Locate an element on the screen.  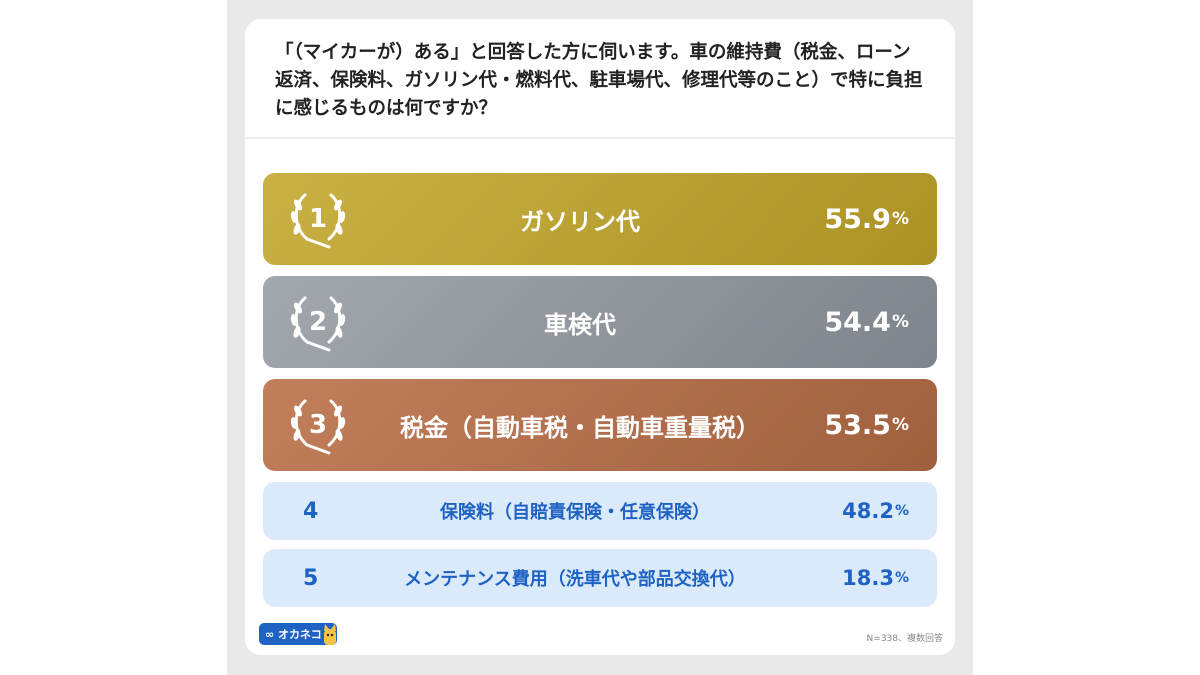
logo-text: ∞ オカネコ is located at coordinates (293, 634).